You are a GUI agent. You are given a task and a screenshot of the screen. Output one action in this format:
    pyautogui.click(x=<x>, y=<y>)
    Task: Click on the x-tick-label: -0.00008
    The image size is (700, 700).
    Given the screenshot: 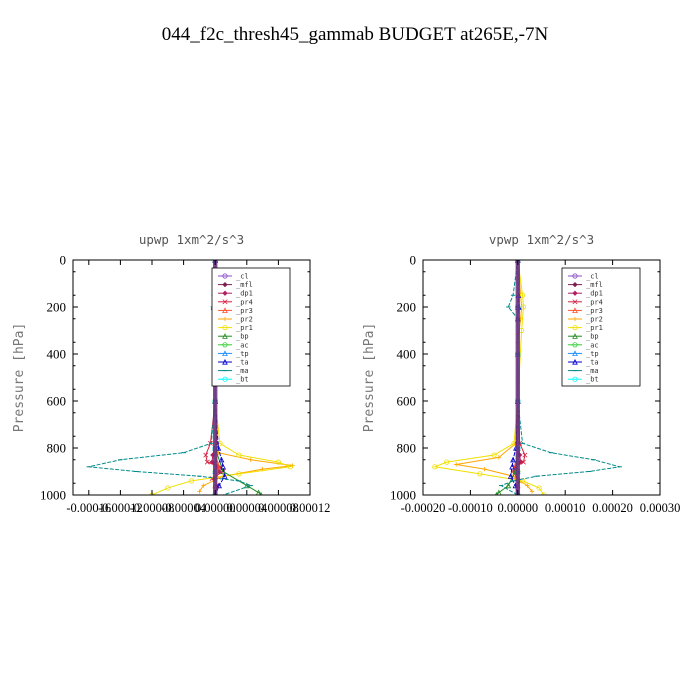 What is the action you would take?
    pyautogui.click(x=152, y=508)
    